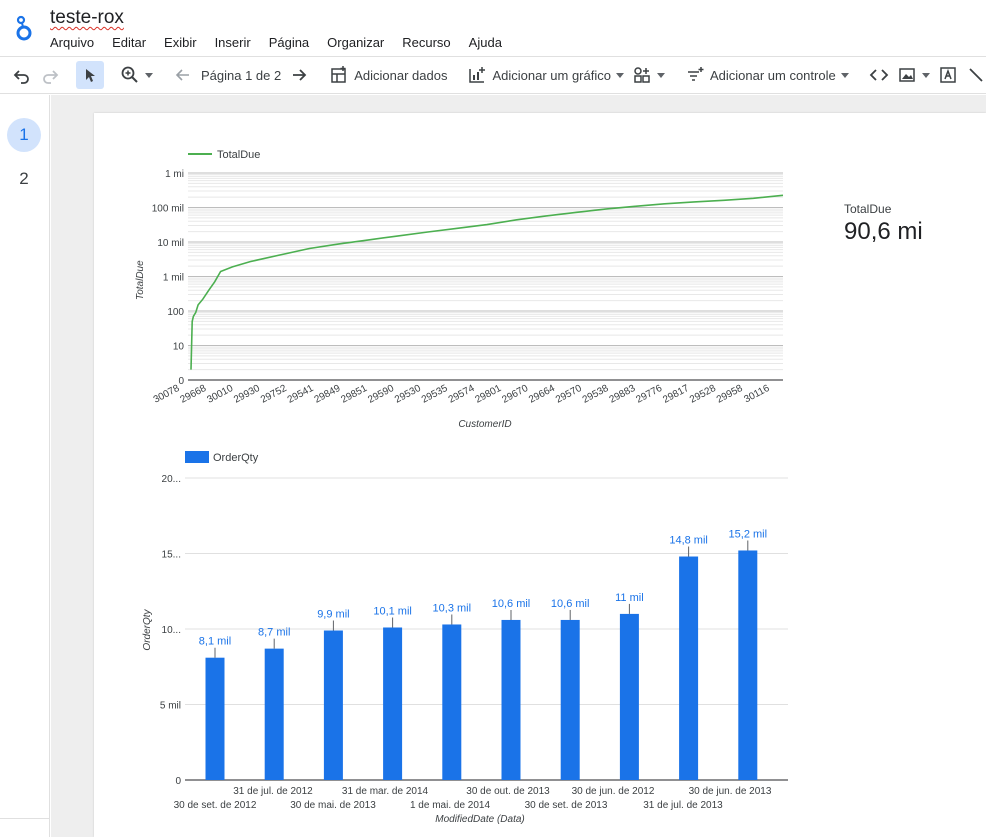 The height and width of the screenshot is (837, 986). What do you see at coordinates (623, 394) in the screenshot?
I see `x-tick-label: 29883` at bounding box center [623, 394].